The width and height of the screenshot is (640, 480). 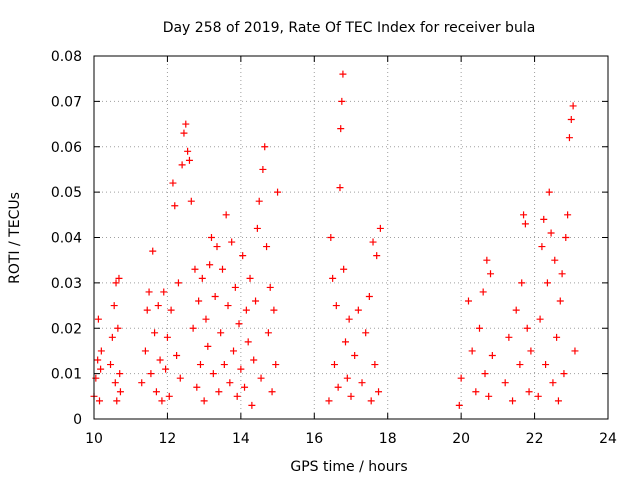 What do you see at coordinates (241, 439) in the screenshot?
I see `x-tick-label: 14` at bounding box center [241, 439].